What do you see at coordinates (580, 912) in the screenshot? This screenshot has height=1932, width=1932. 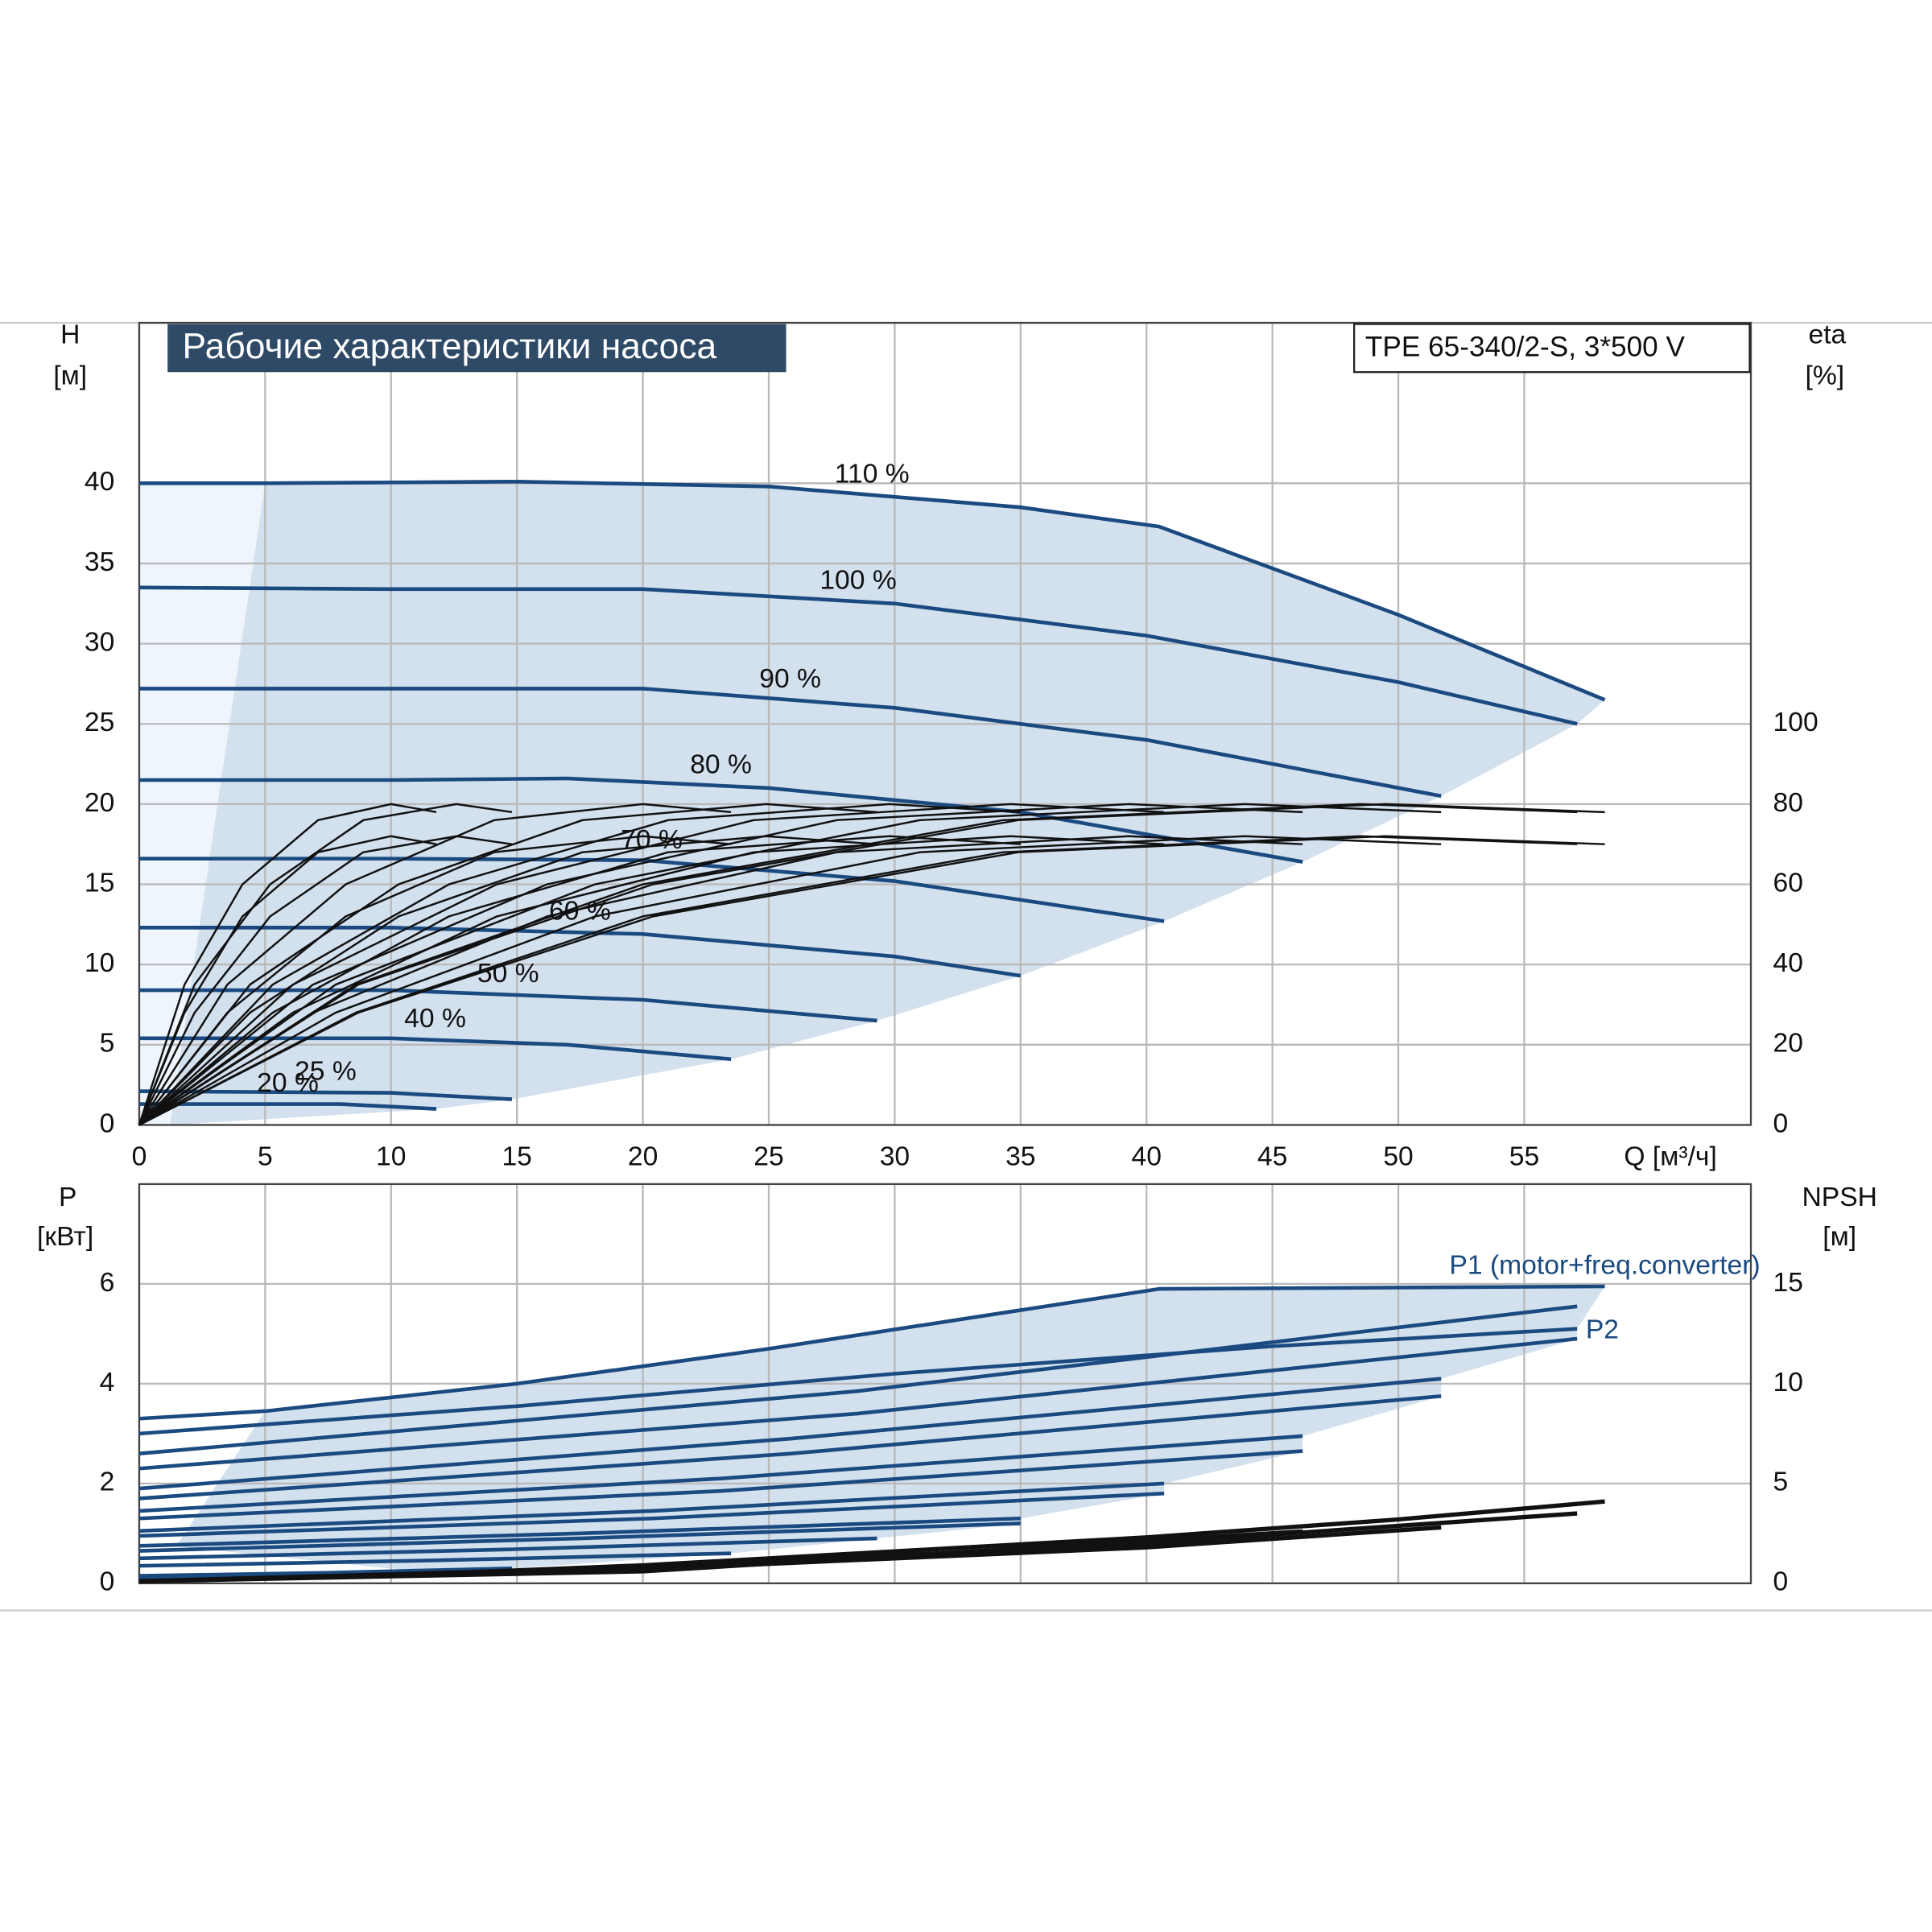 I see `curve-label: 60 %` at bounding box center [580, 912].